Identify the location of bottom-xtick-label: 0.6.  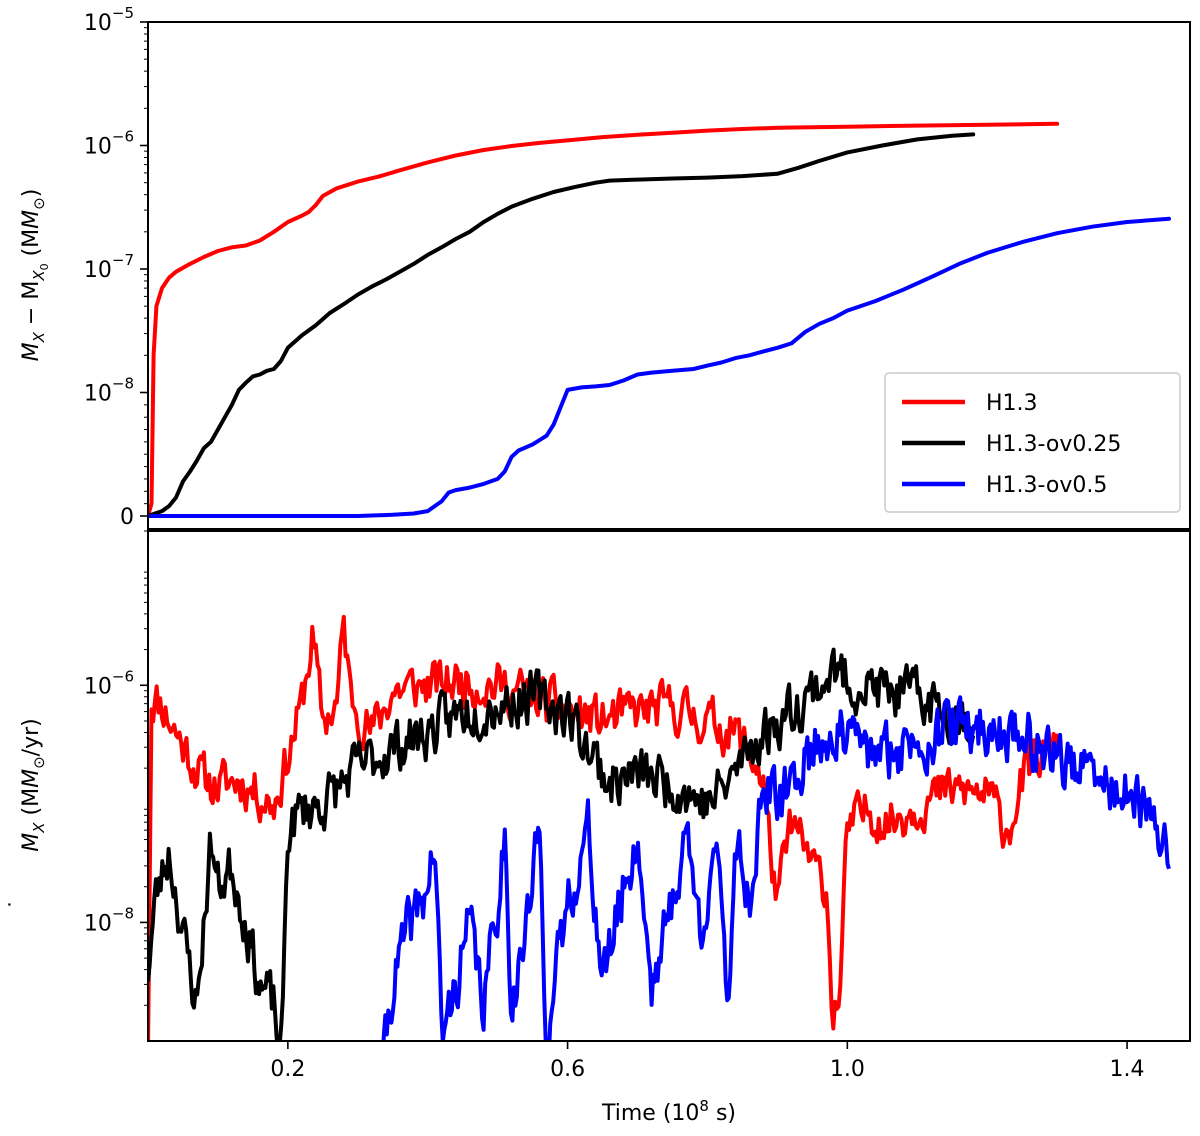
(567, 1069).